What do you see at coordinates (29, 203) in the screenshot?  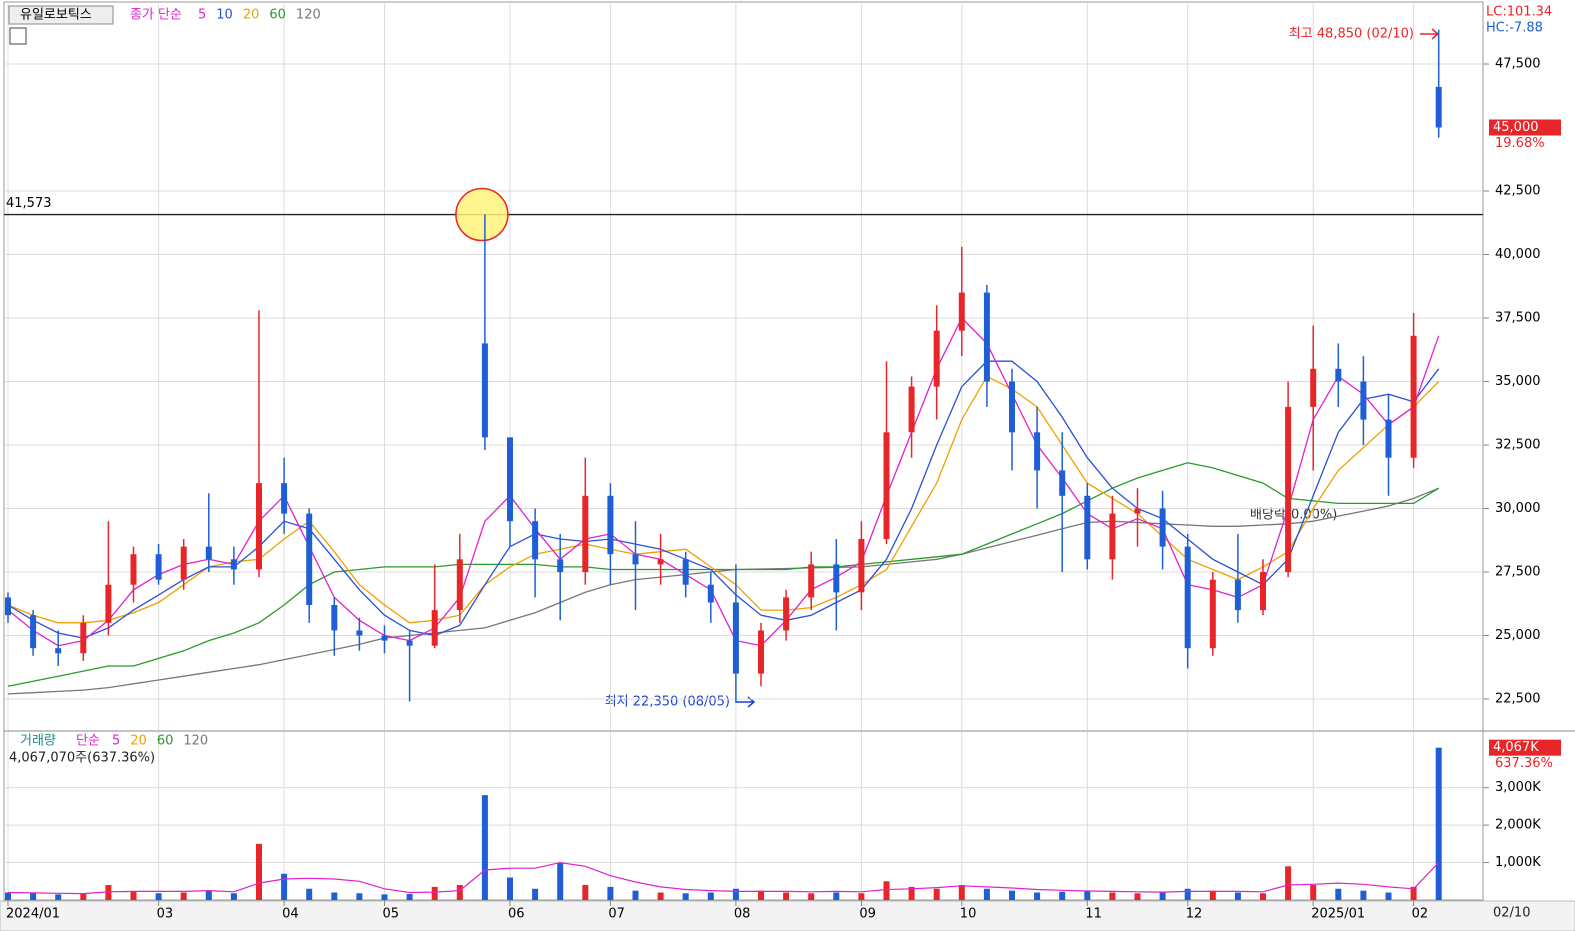 I see `reference-label: 41,573` at bounding box center [29, 203].